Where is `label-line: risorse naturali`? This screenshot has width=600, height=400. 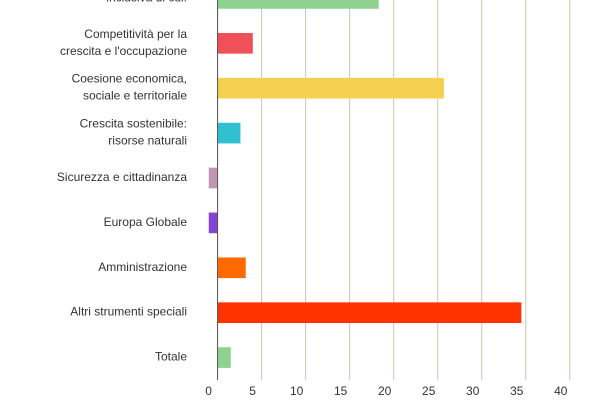
label-line: risorse naturali is located at coordinates (147, 141).